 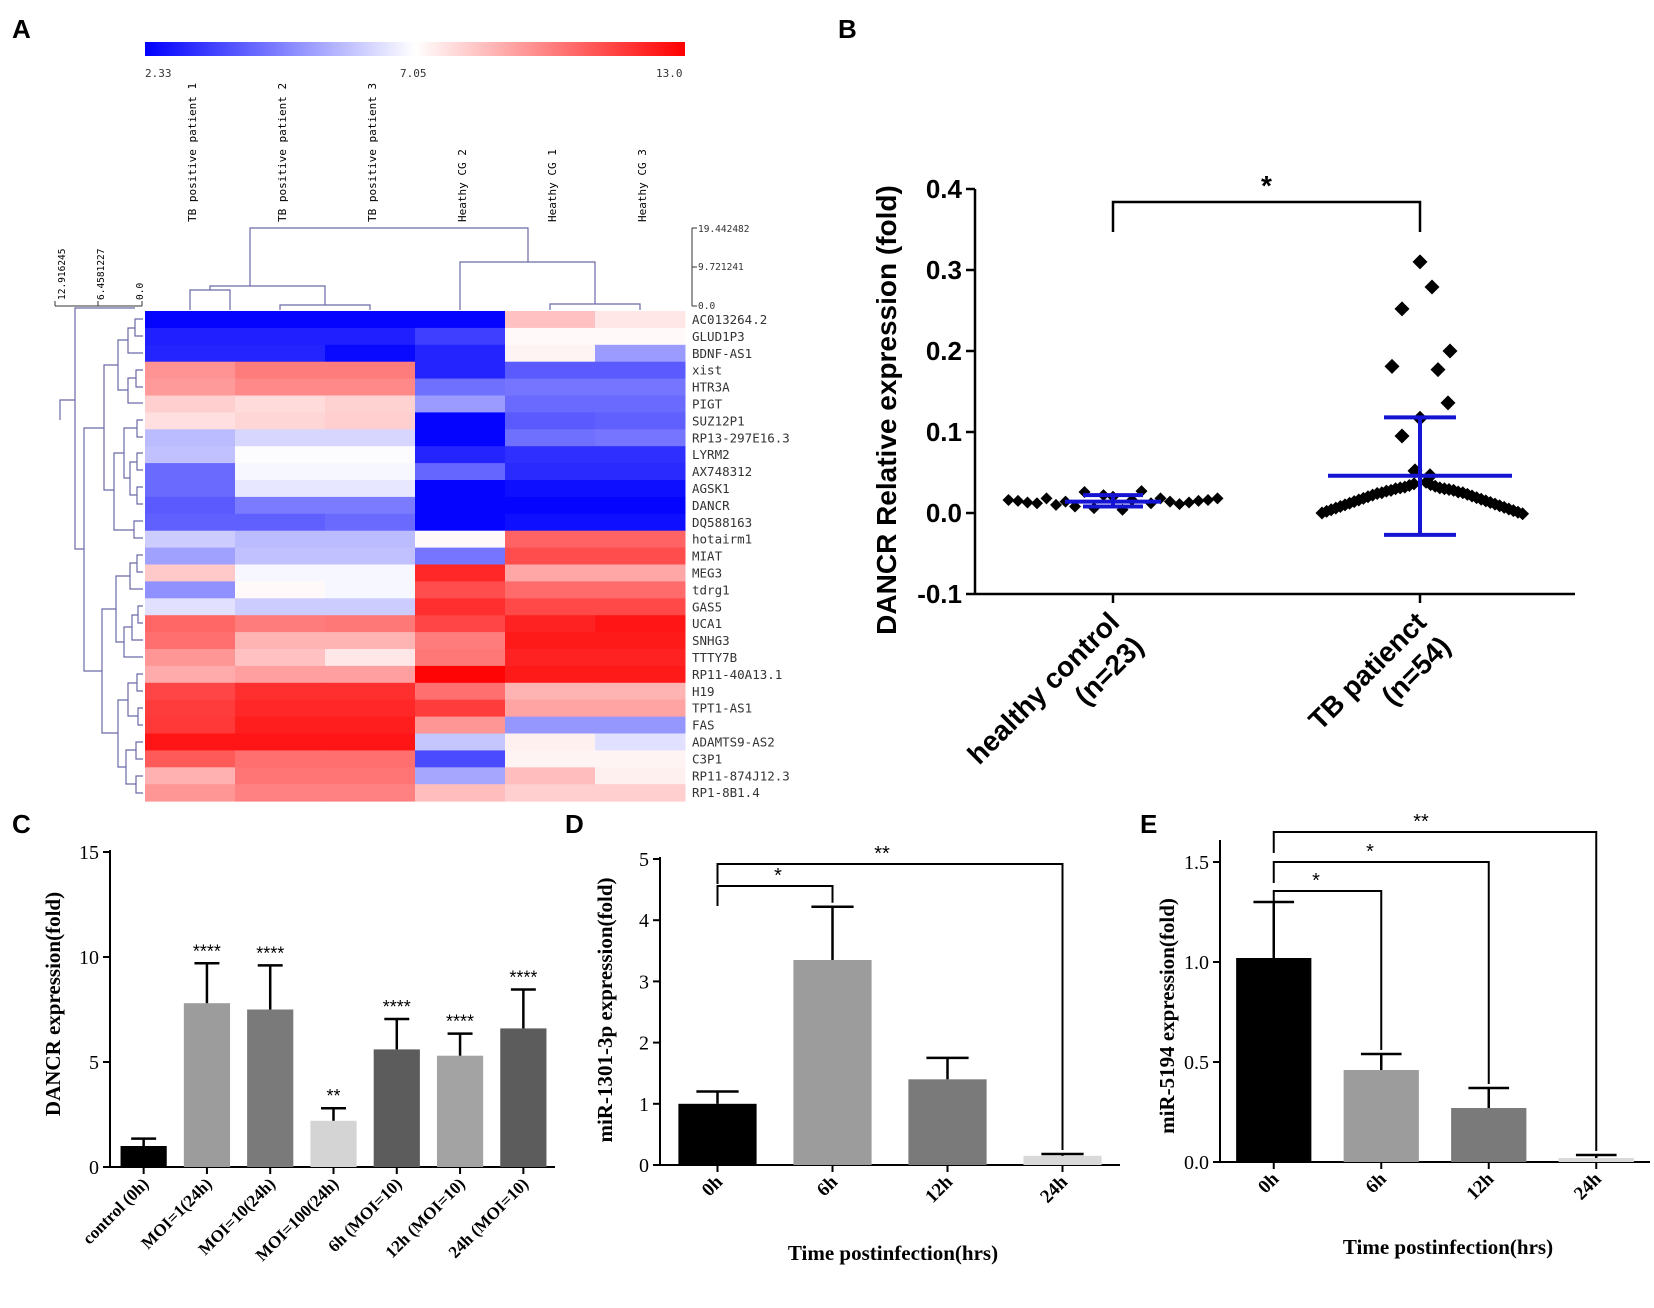 What do you see at coordinates (1196, 863) in the screenshot?
I see `bar-y-tick-label: 1.5` at bounding box center [1196, 863].